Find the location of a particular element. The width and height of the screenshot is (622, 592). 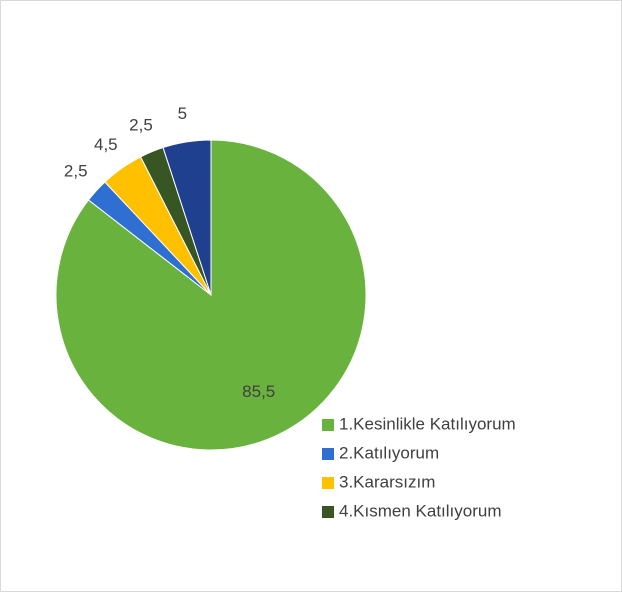

legend-label: 3.Kararsızım is located at coordinates (387, 481).